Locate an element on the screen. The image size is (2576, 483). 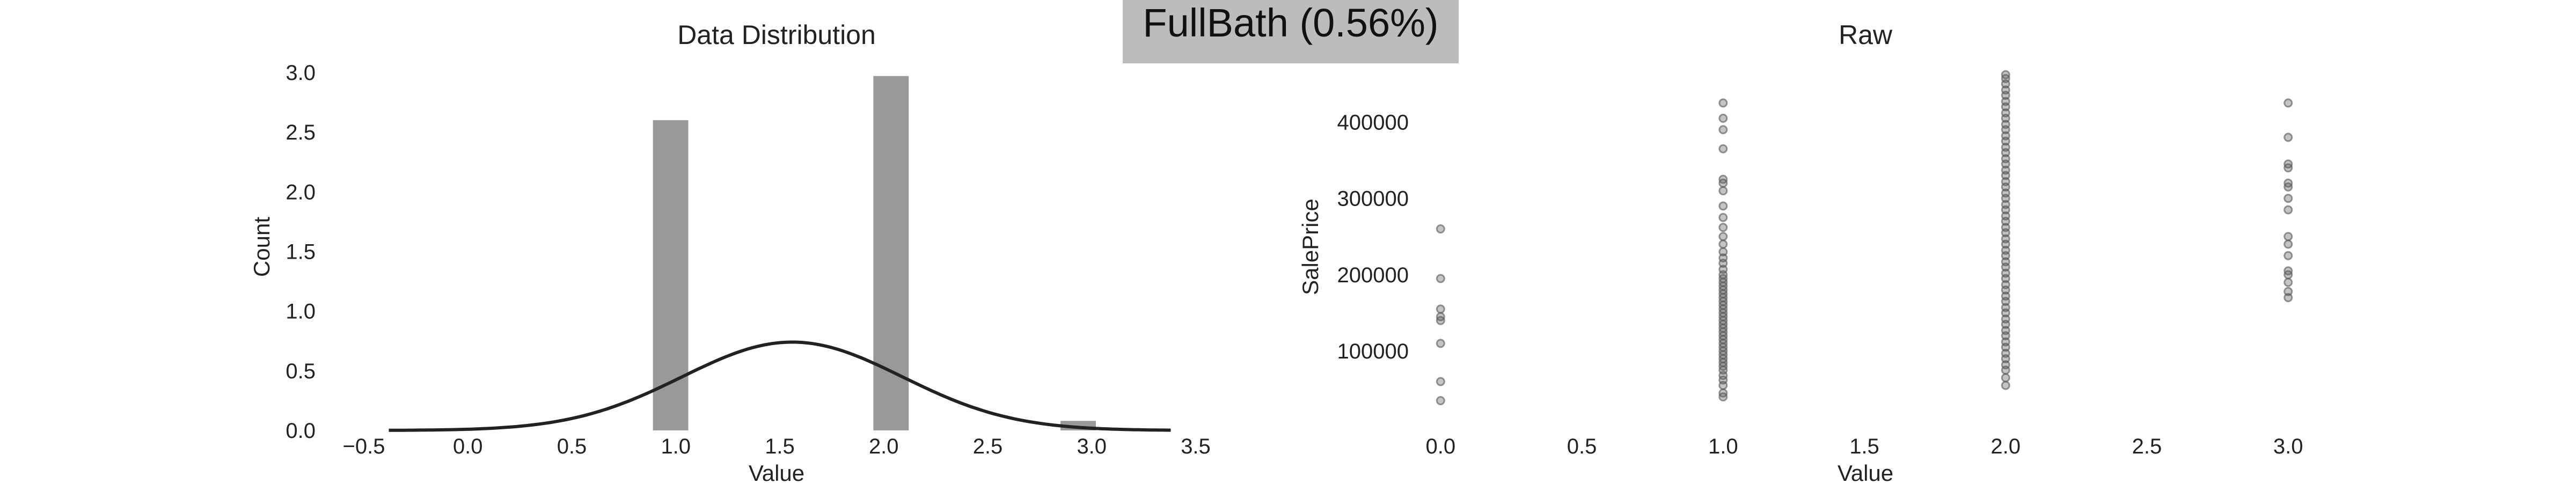
distribution-x-tick-label: 3.5 is located at coordinates (1196, 446).